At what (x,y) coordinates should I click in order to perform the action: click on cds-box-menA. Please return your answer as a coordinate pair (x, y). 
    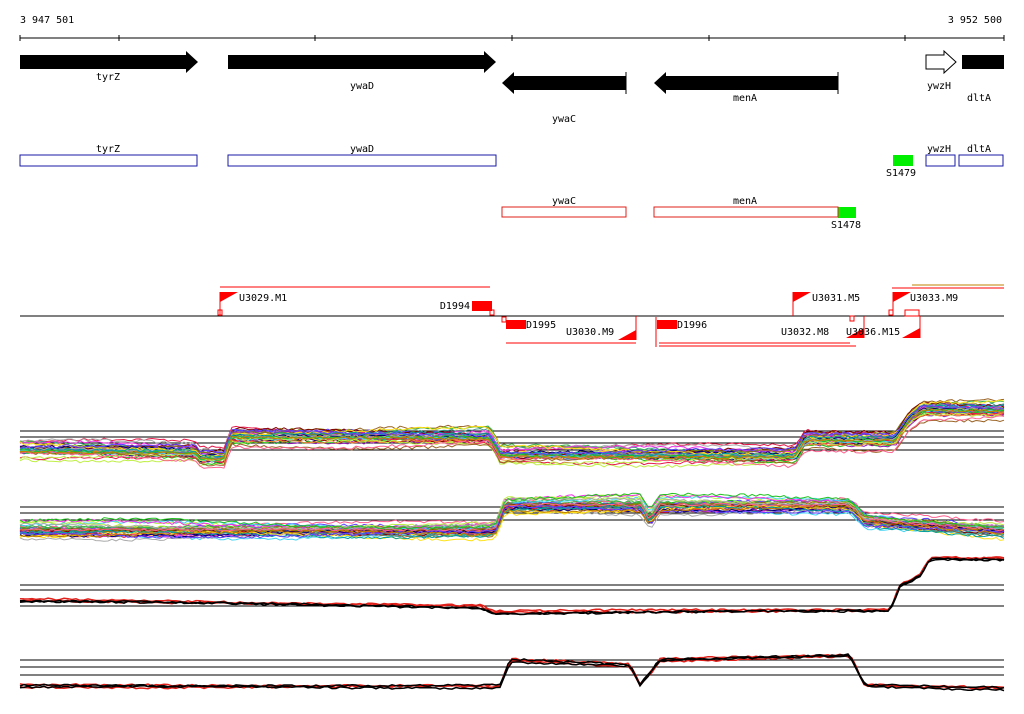
    Looking at the image, I should click on (746, 212).